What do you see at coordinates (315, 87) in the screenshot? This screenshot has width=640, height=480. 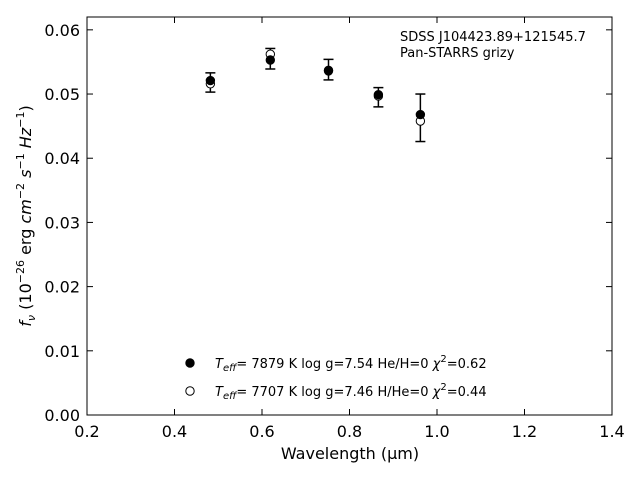 I see `data-points` at bounding box center [315, 87].